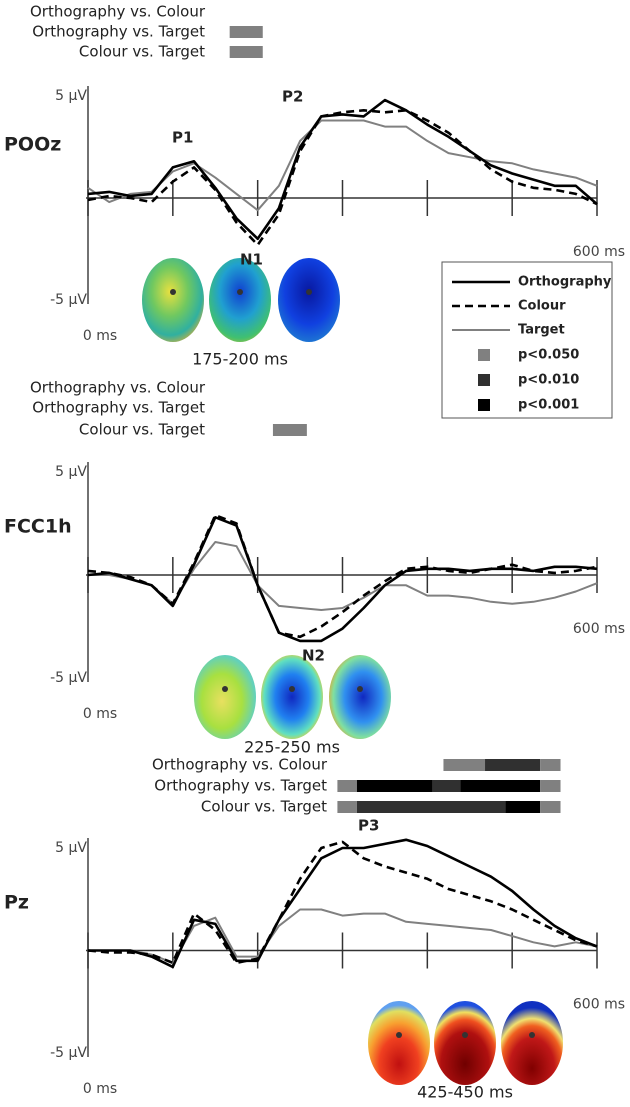 The height and width of the screenshot is (1107, 630). What do you see at coordinates (368, 826) in the screenshot?
I see `peak-label: P3` at bounding box center [368, 826].